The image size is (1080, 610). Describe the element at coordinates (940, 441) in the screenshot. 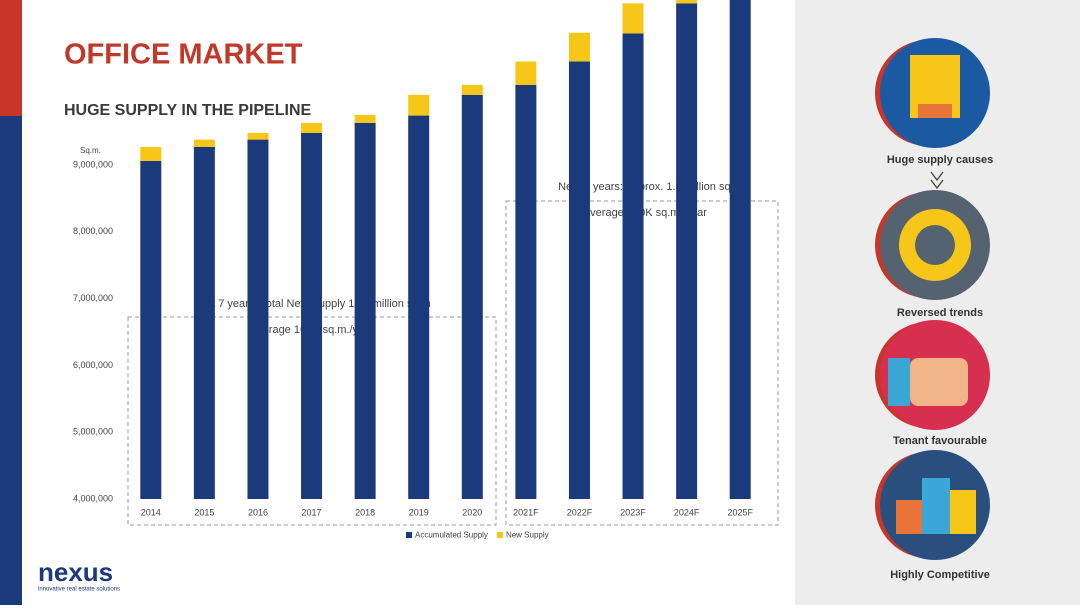

I see `sidebar-label: Tenant favourable` at that location.